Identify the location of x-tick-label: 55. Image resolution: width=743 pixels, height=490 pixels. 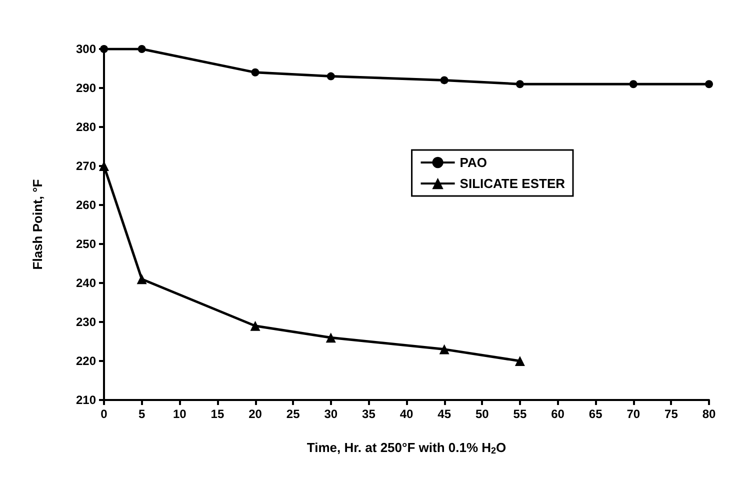
(520, 414).